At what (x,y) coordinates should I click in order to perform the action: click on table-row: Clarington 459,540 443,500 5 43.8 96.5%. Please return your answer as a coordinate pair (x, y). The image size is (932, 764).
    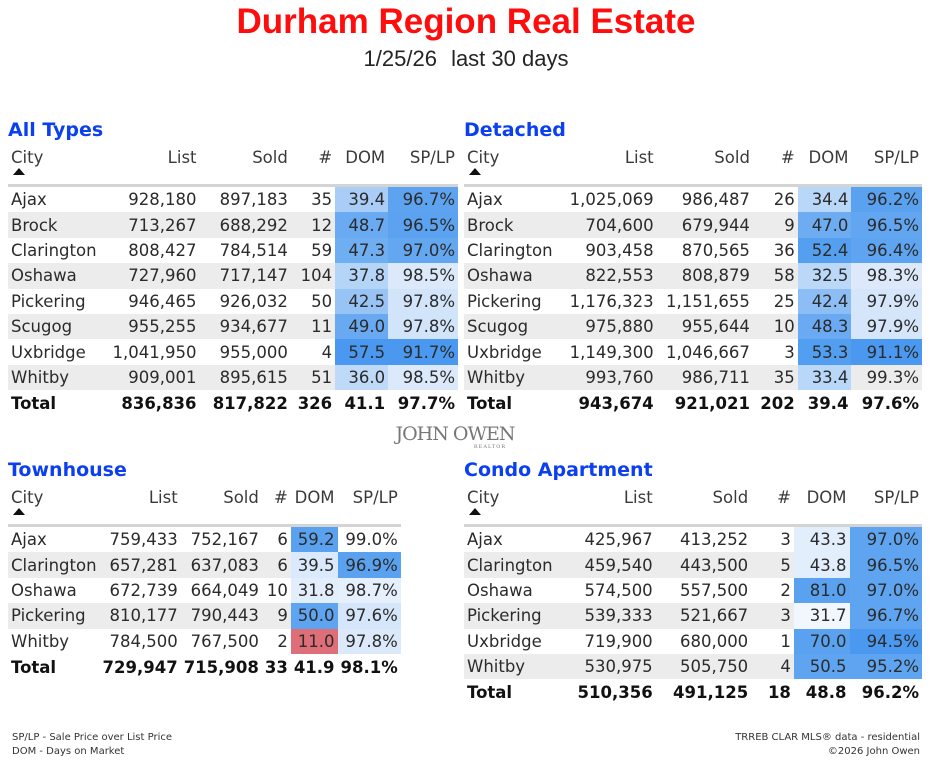
    Looking at the image, I should click on (693, 565).